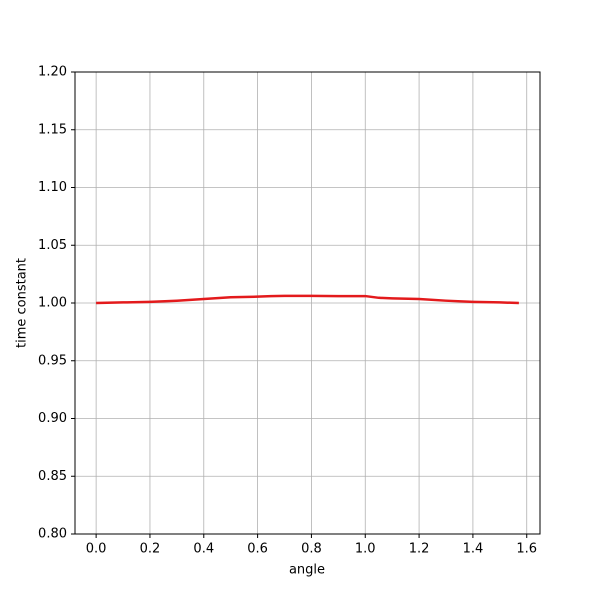 Image resolution: width=600 pixels, height=600 pixels. Describe the element at coordinates (52, 187) in the screenshot. I see `y-tick-label: 1.10` at that location.